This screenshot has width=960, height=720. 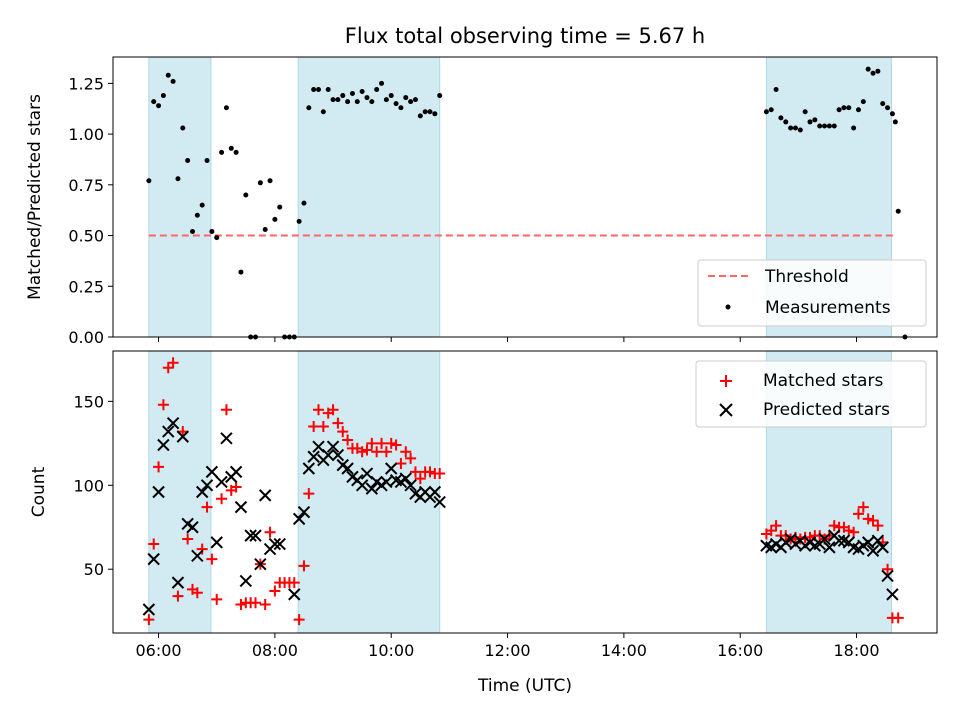 What do you see at coordinates (86, 286) in the screenshot?
I see `ratio-y-tick-label-0.25: 0.25` at bounding box center [86, 286].